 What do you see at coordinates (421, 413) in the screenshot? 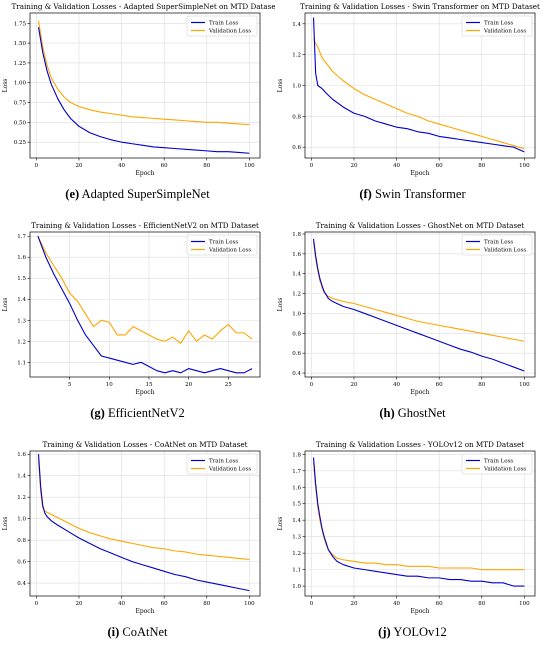
I see `caption-text: GhostNet` at bounding box center [421, 413].